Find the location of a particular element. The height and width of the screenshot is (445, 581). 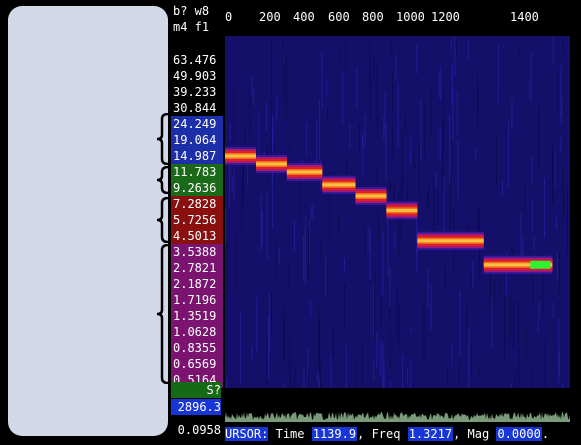

band-brace is located at coordinates (162, 139).